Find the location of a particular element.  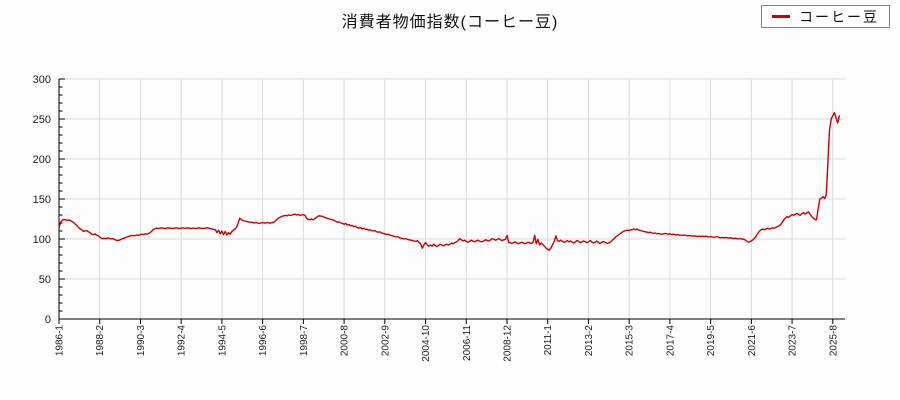

x-tick-label: 2025-8 is located at coordinates (833, 341).